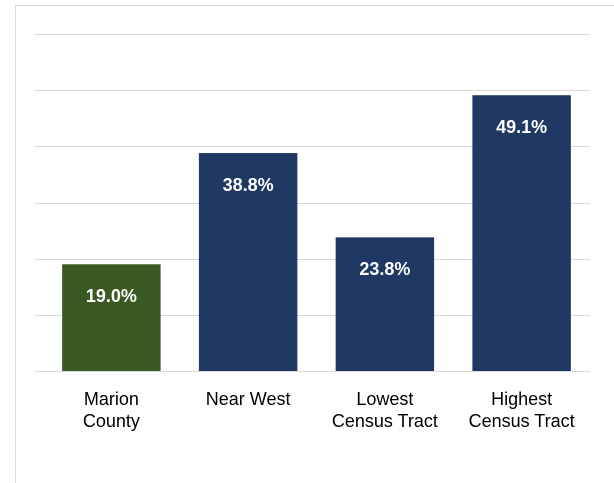 This screenshot has width=614, height=483. I want to click on data-label: 23.8%, so click(384, 269).